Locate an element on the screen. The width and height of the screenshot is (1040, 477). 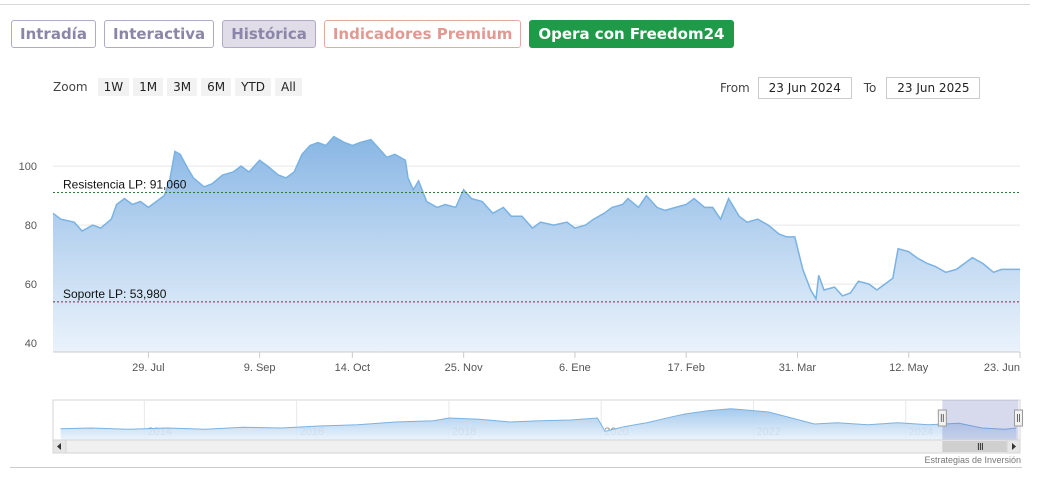
to-date-input: 23 Jun 2025 is located at coordinates (933, 88).